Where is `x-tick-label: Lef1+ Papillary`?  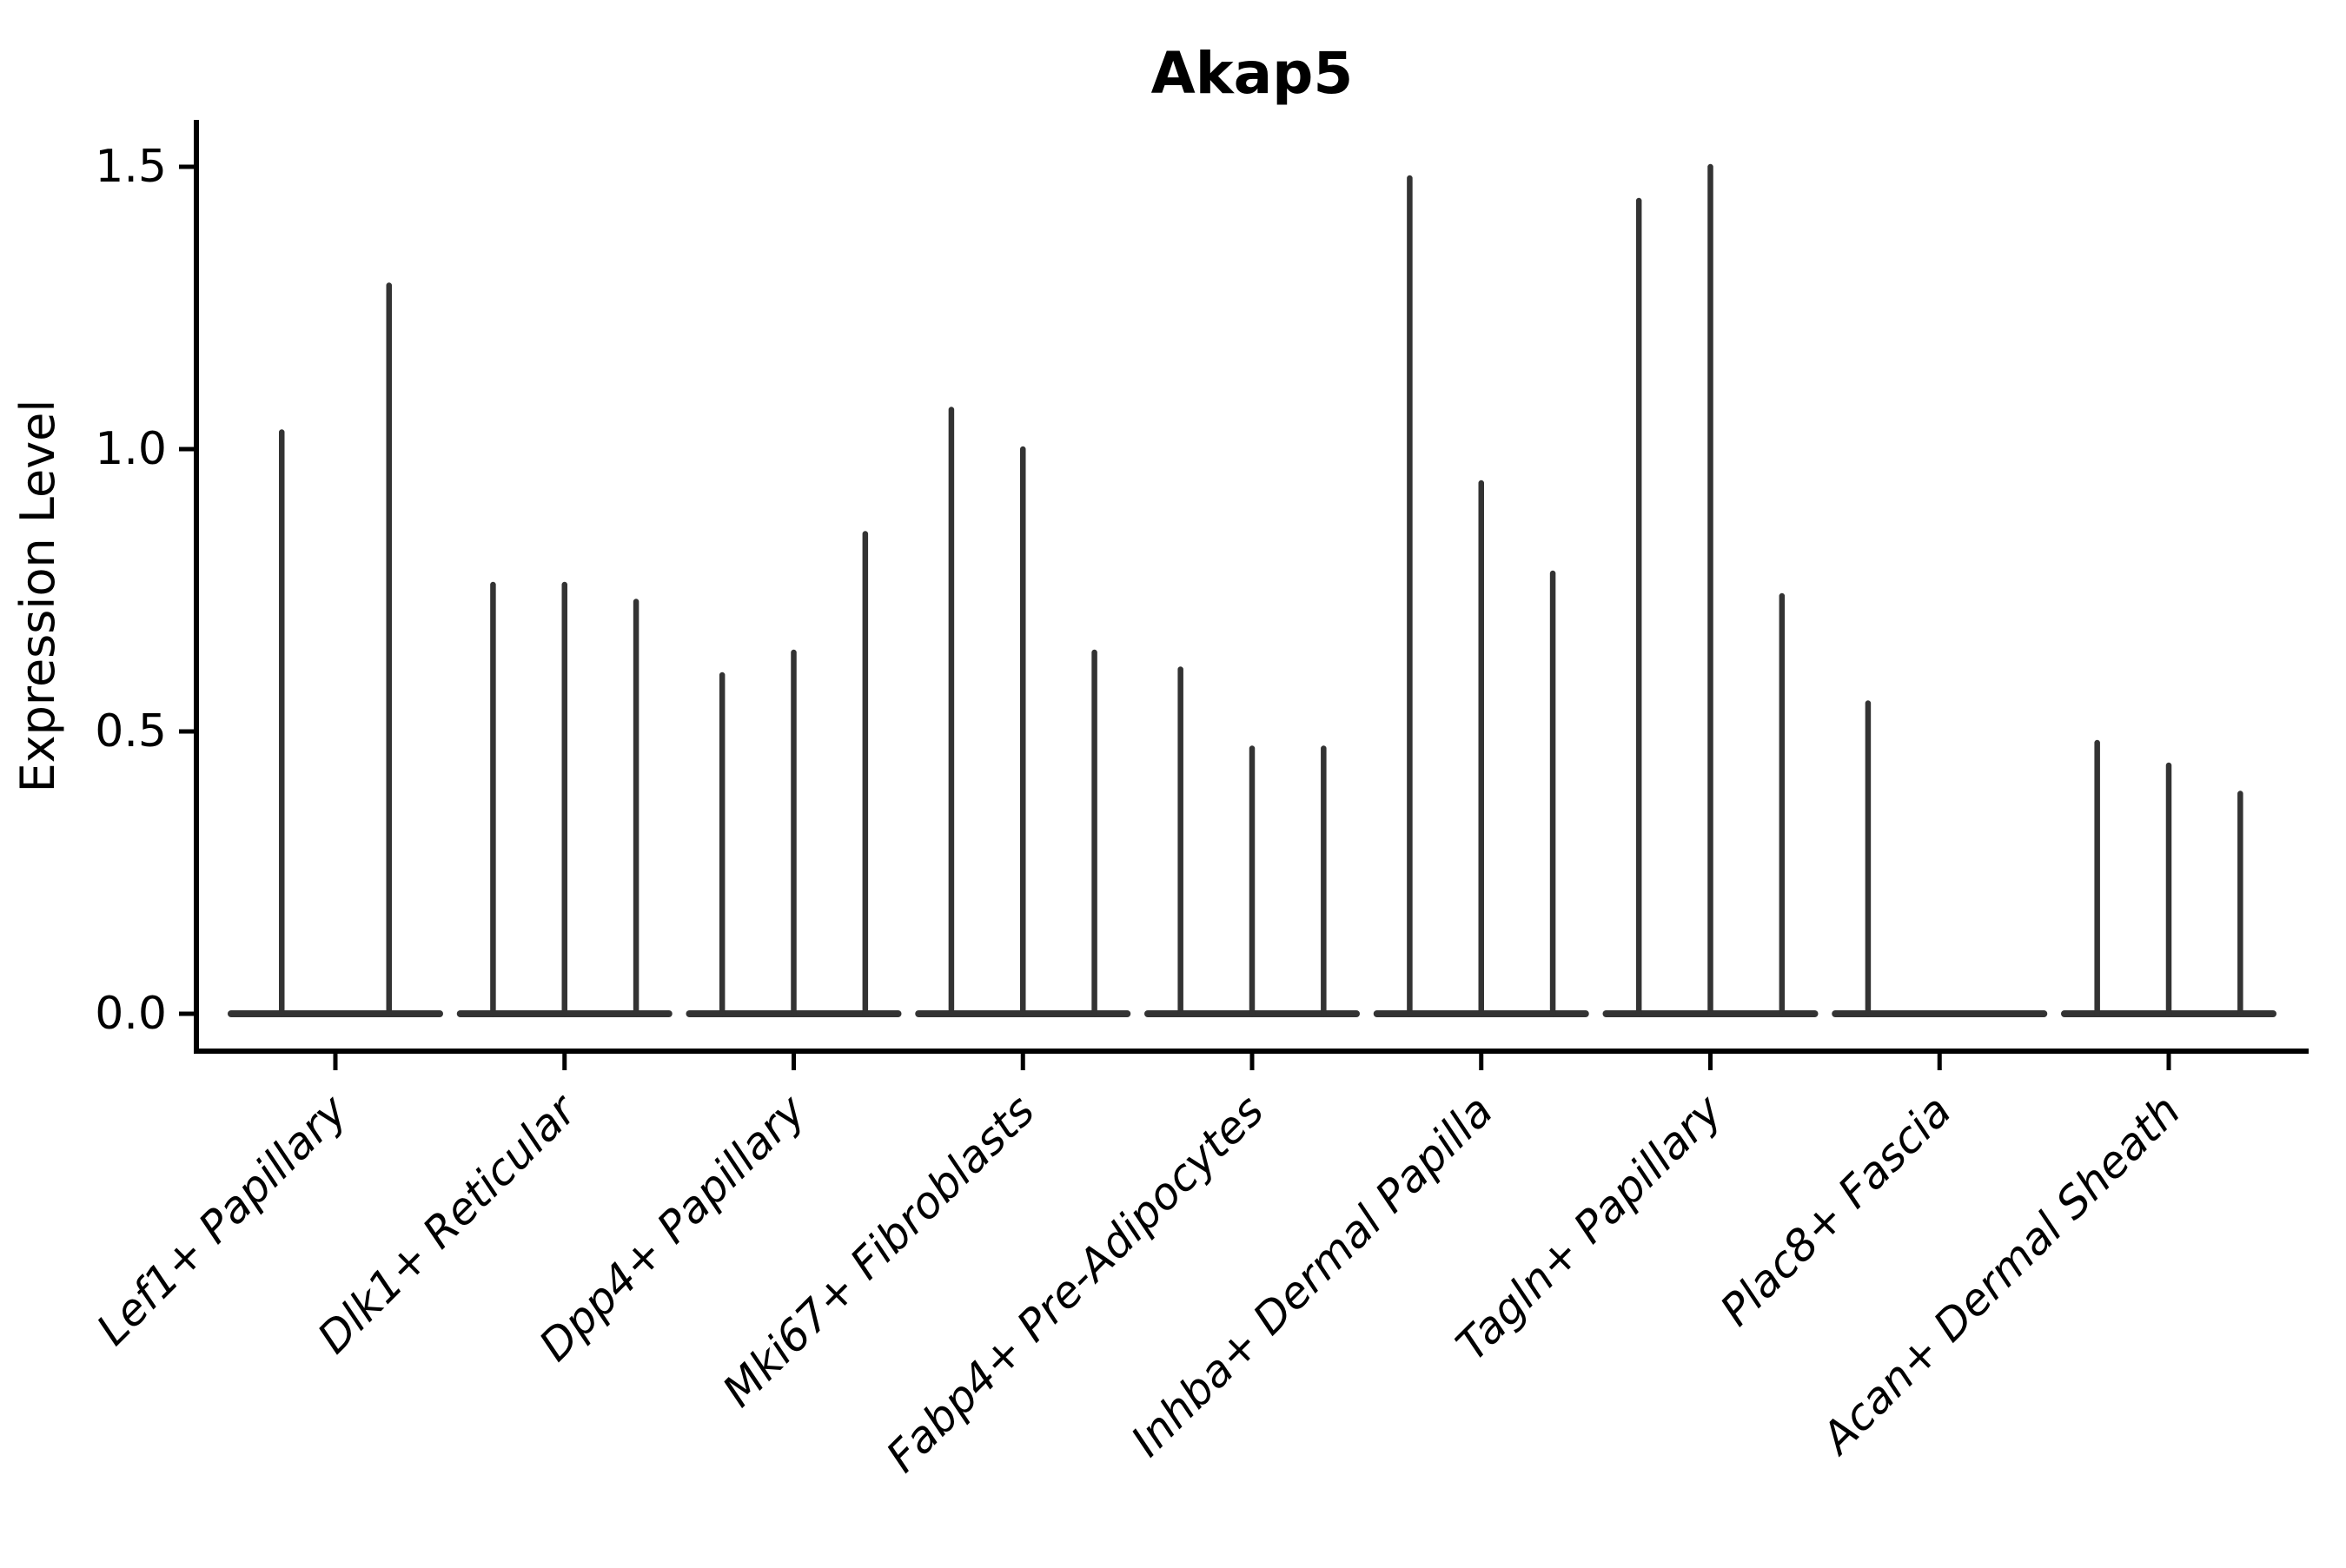 x-tick-label: Lef1+ Papillary is located at coordinates (222, 1219).